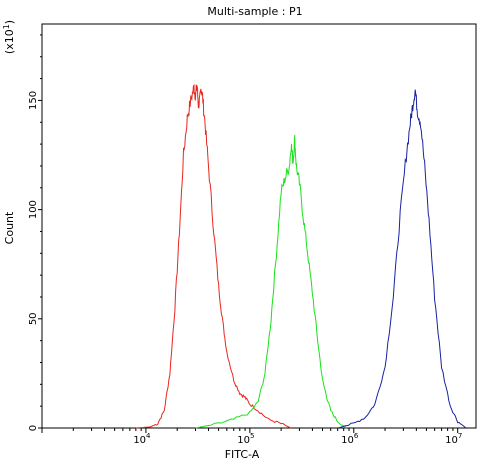 This screenshot has height=464, width=482. Describe the element at coordinates (254, 11) in the screenshot. I see `chart-title: Multi-sample : P1` at that location.